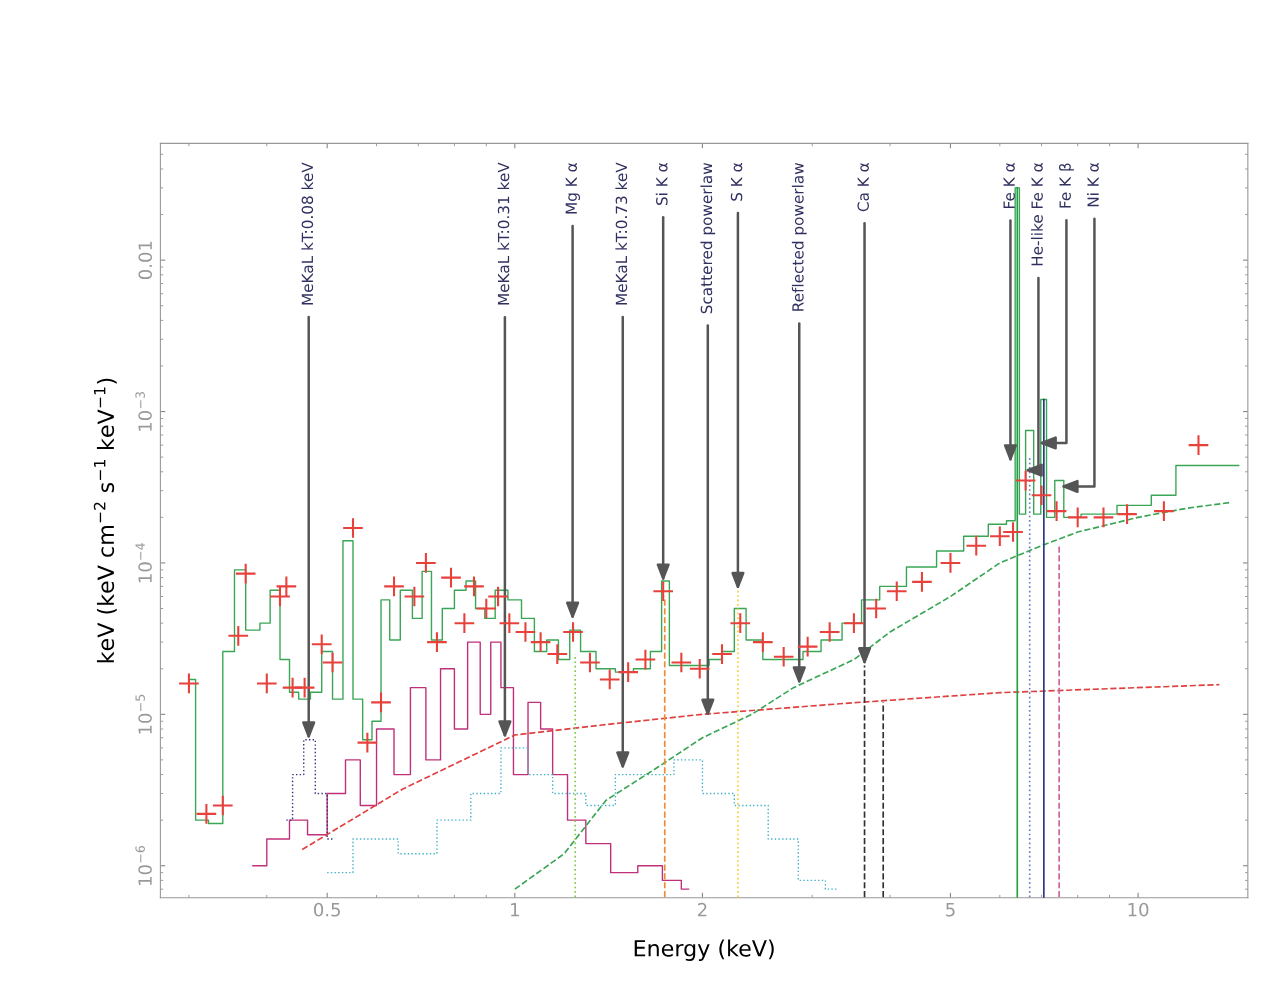 The image size is (1263, 1003). Describe the element at coordinates (503, 233) in the screenshot. I see `annotation: MeKaL kT:0.31 keV` at that location.